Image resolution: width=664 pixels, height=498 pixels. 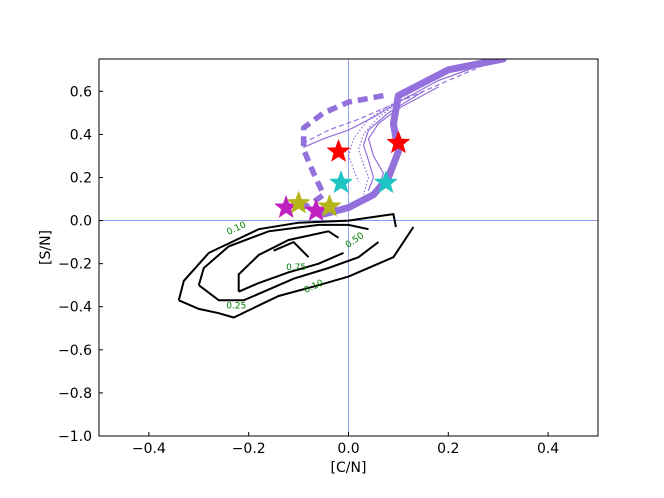 What do you see at coordinates (249, 449) in the screenshot?
I see `x-tick-label: −0.2` at bounding box center [249, 449].